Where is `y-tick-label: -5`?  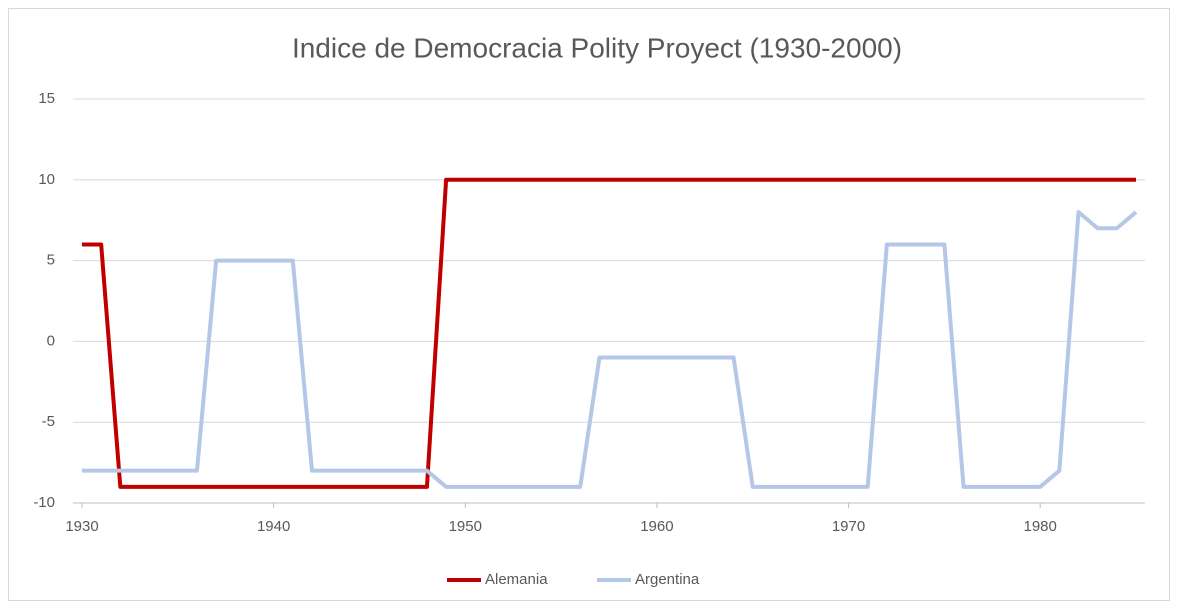 y-tick-label: -5 is located at coordinates (48, 421).